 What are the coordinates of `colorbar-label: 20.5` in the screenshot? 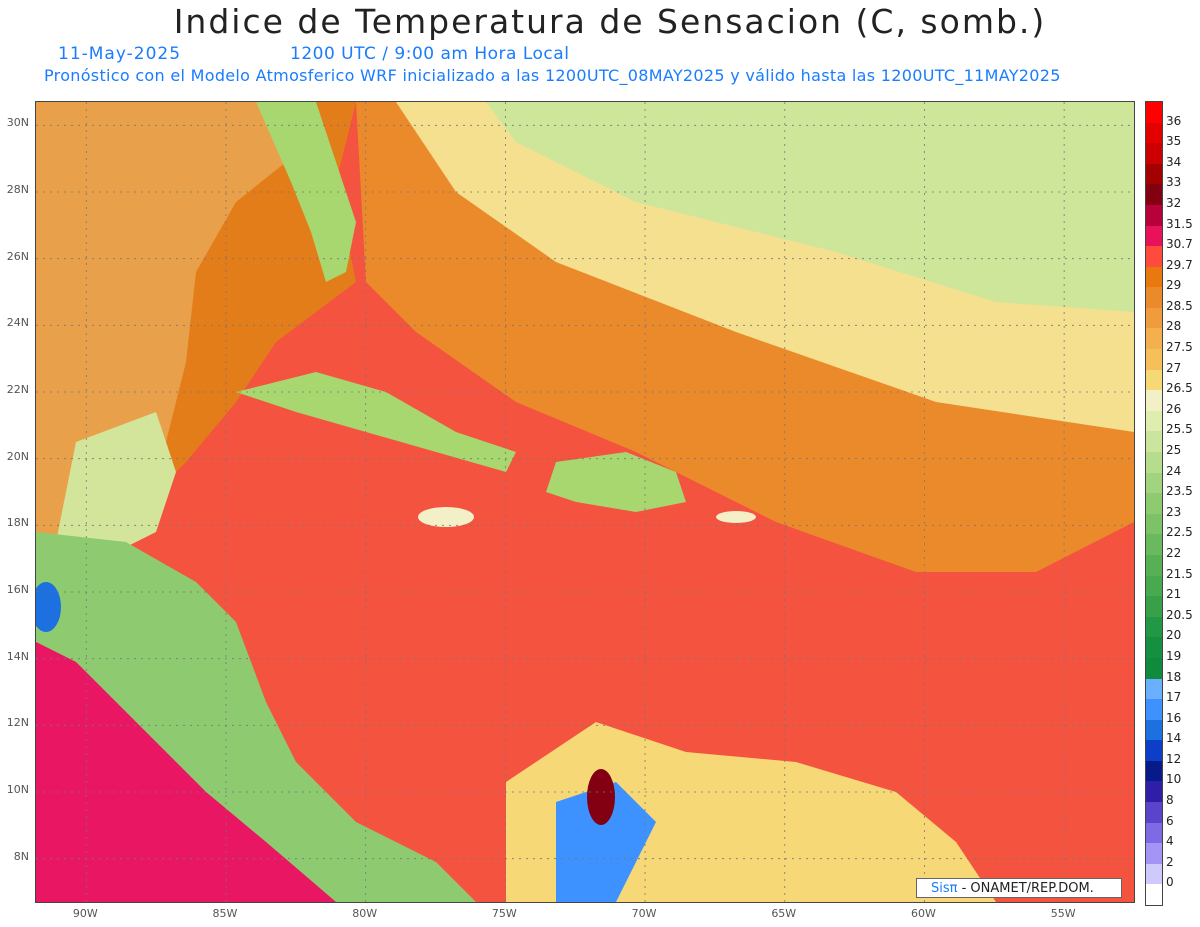 It's located at (1179, 614).